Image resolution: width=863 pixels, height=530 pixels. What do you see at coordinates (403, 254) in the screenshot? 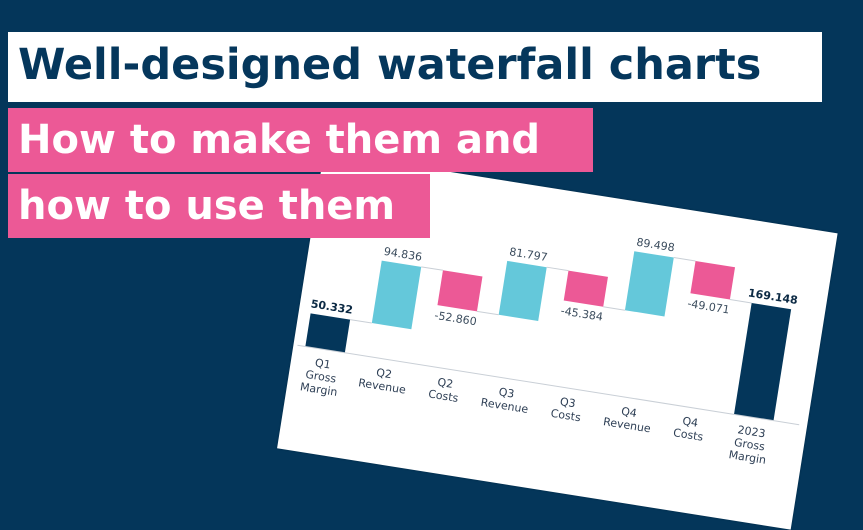
I see `data-label: 94.836` at bounding box center [403, 254].